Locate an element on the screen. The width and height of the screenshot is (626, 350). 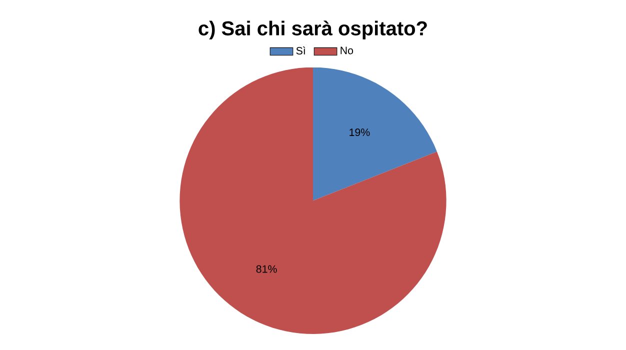
chart-title: c) Sai chi sarà ospitato? is located at coordinates (312, 30).